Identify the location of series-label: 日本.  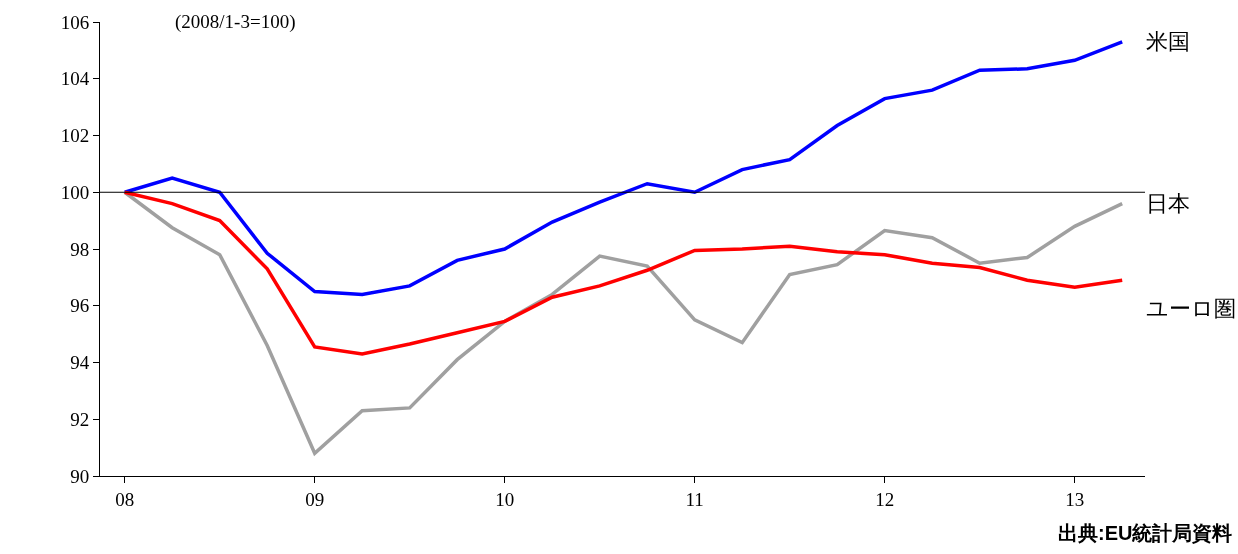
(1168, 203).